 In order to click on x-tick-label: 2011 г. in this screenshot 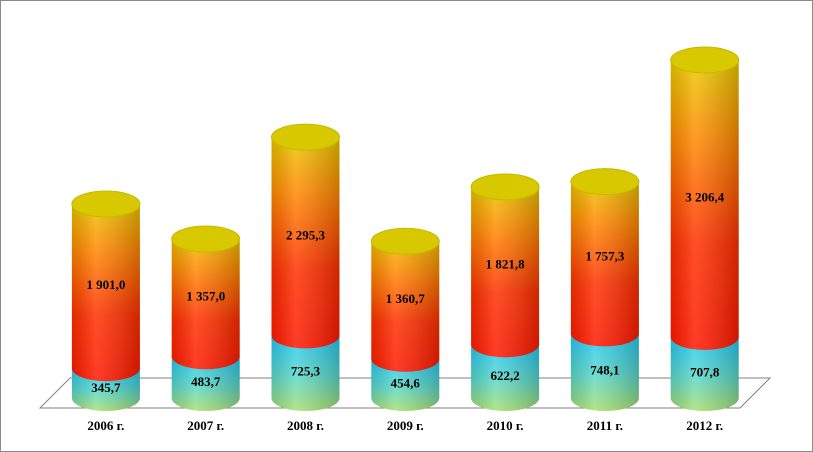, I will do `click(605, 425)`.